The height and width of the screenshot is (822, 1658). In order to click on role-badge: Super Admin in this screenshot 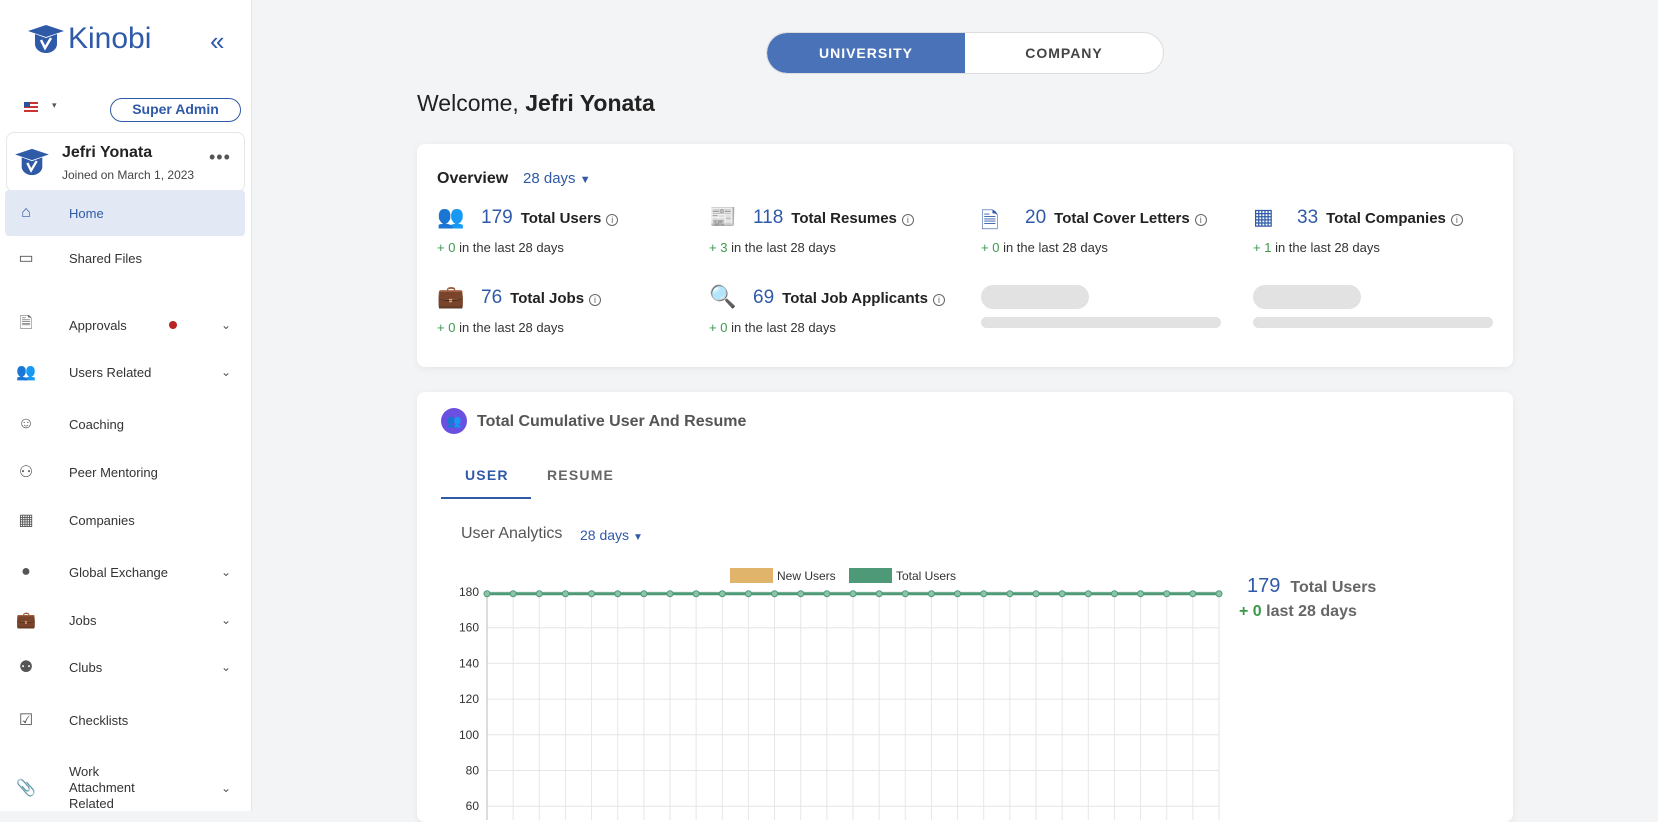, I will do `click(175, 110)`.